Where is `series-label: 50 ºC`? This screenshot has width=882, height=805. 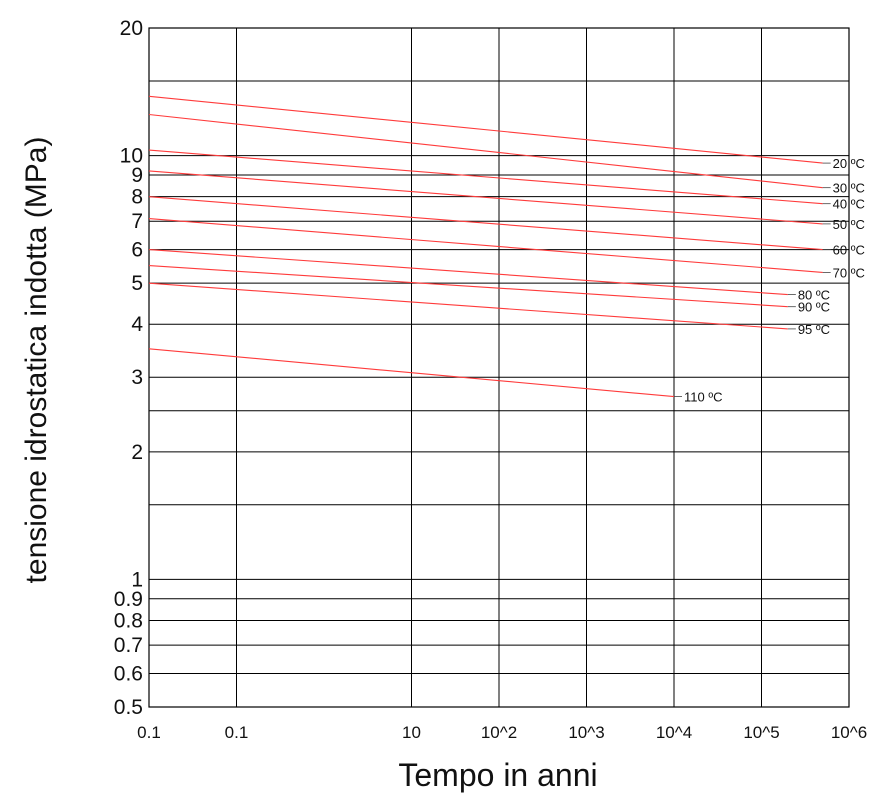
series-label: 50 ºC is located at coordinates (849, 224).